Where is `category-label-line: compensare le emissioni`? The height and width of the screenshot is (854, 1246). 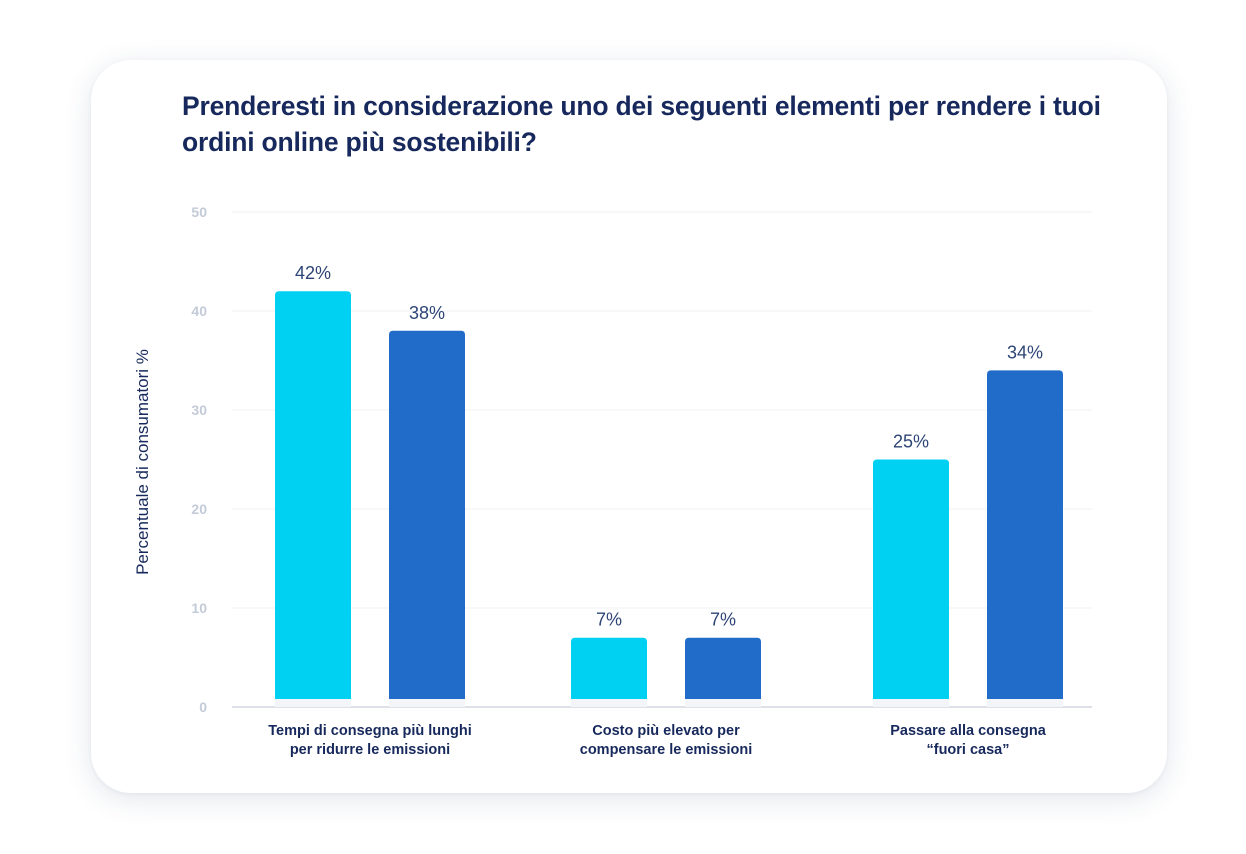
category-label-line: compensare le emissioni is located at coordinates (666, 750).